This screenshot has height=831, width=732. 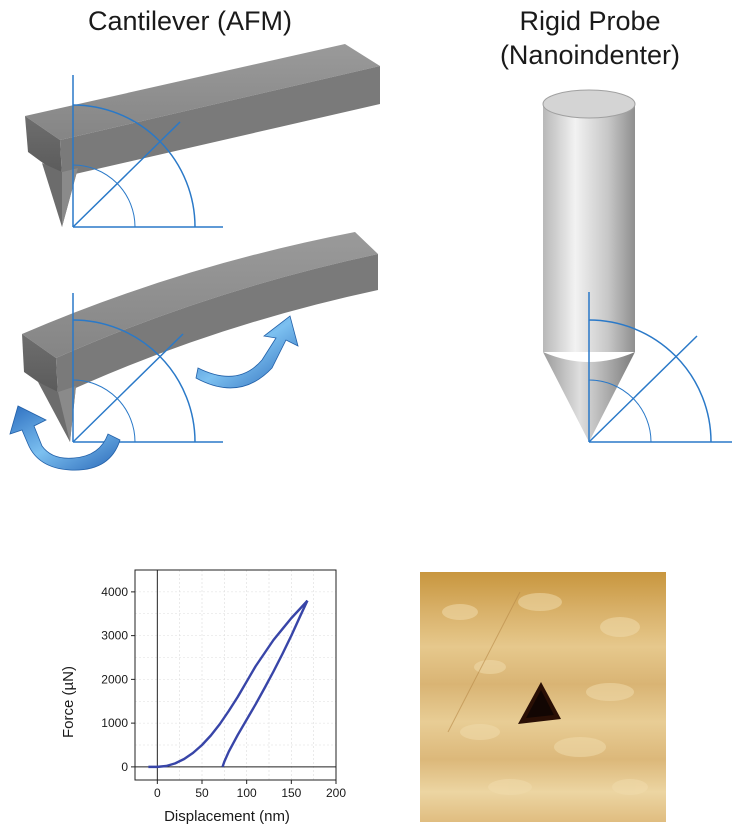 I want to click on cantilever-side-face, so click(x=220, y=121).